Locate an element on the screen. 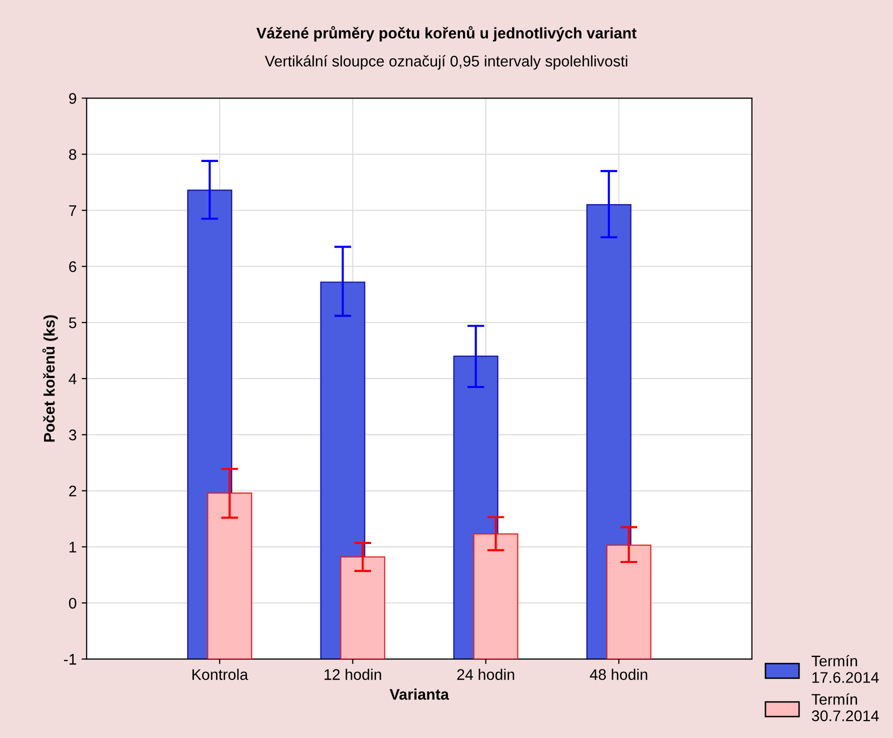 Image resolution: width=893 pixels, height=738 pixels. legend-label: Termín 17.6.2014 is located at coordinates (845, 669).